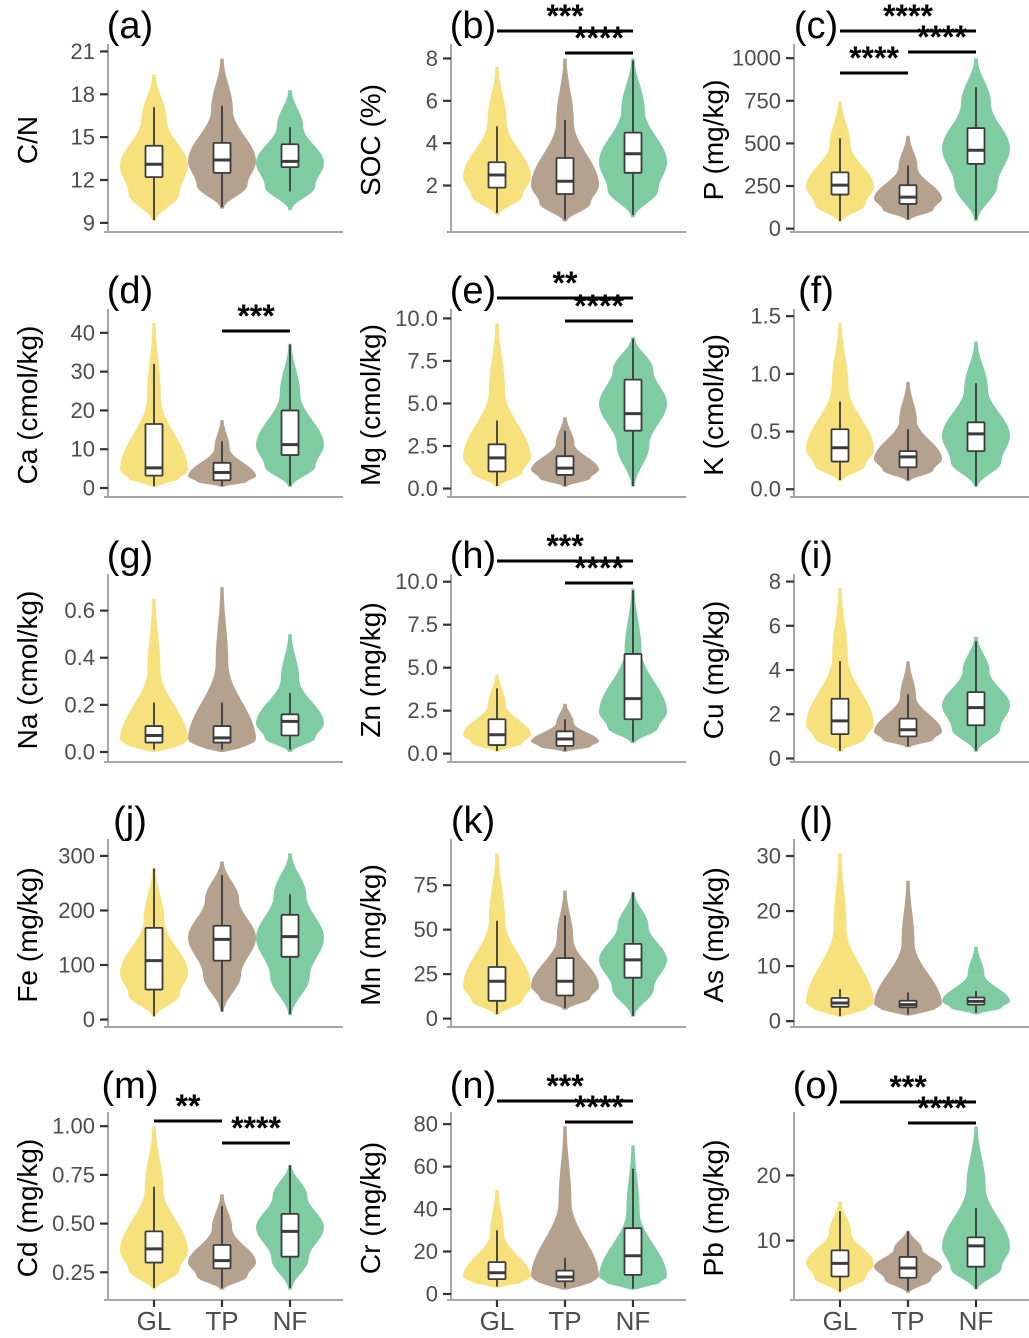 Image resolution: width=1029 pixels, height=1338 pixels. What do you see at coordinates (426, 1124) in the screenshot?
I see `y-tick-label: 80` at bounding box center [426, 1124].